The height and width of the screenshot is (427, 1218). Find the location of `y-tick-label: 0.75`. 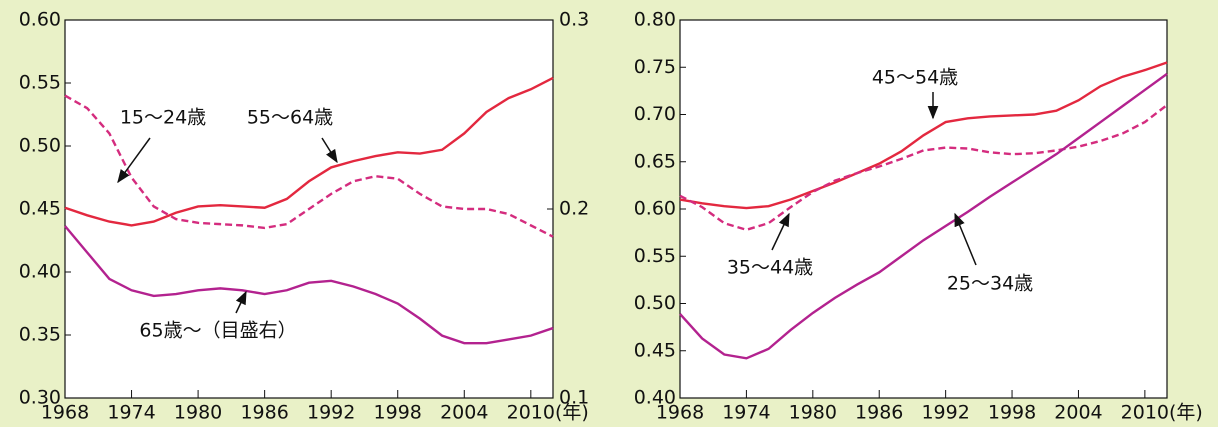

y-tick-label: 0.75 is located at coordinates (655, 67).